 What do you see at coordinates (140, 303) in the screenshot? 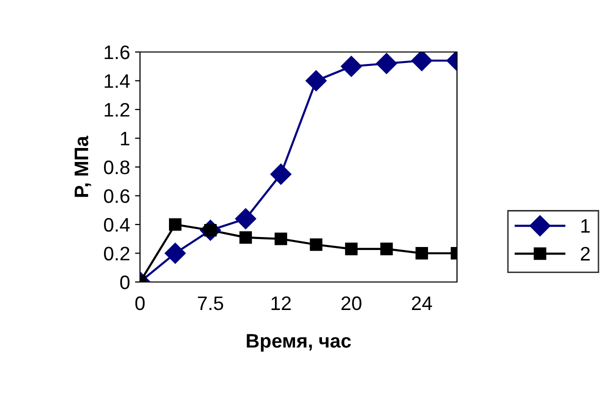
I see `x-tick-label: 0` at bounding box center [140, 303].